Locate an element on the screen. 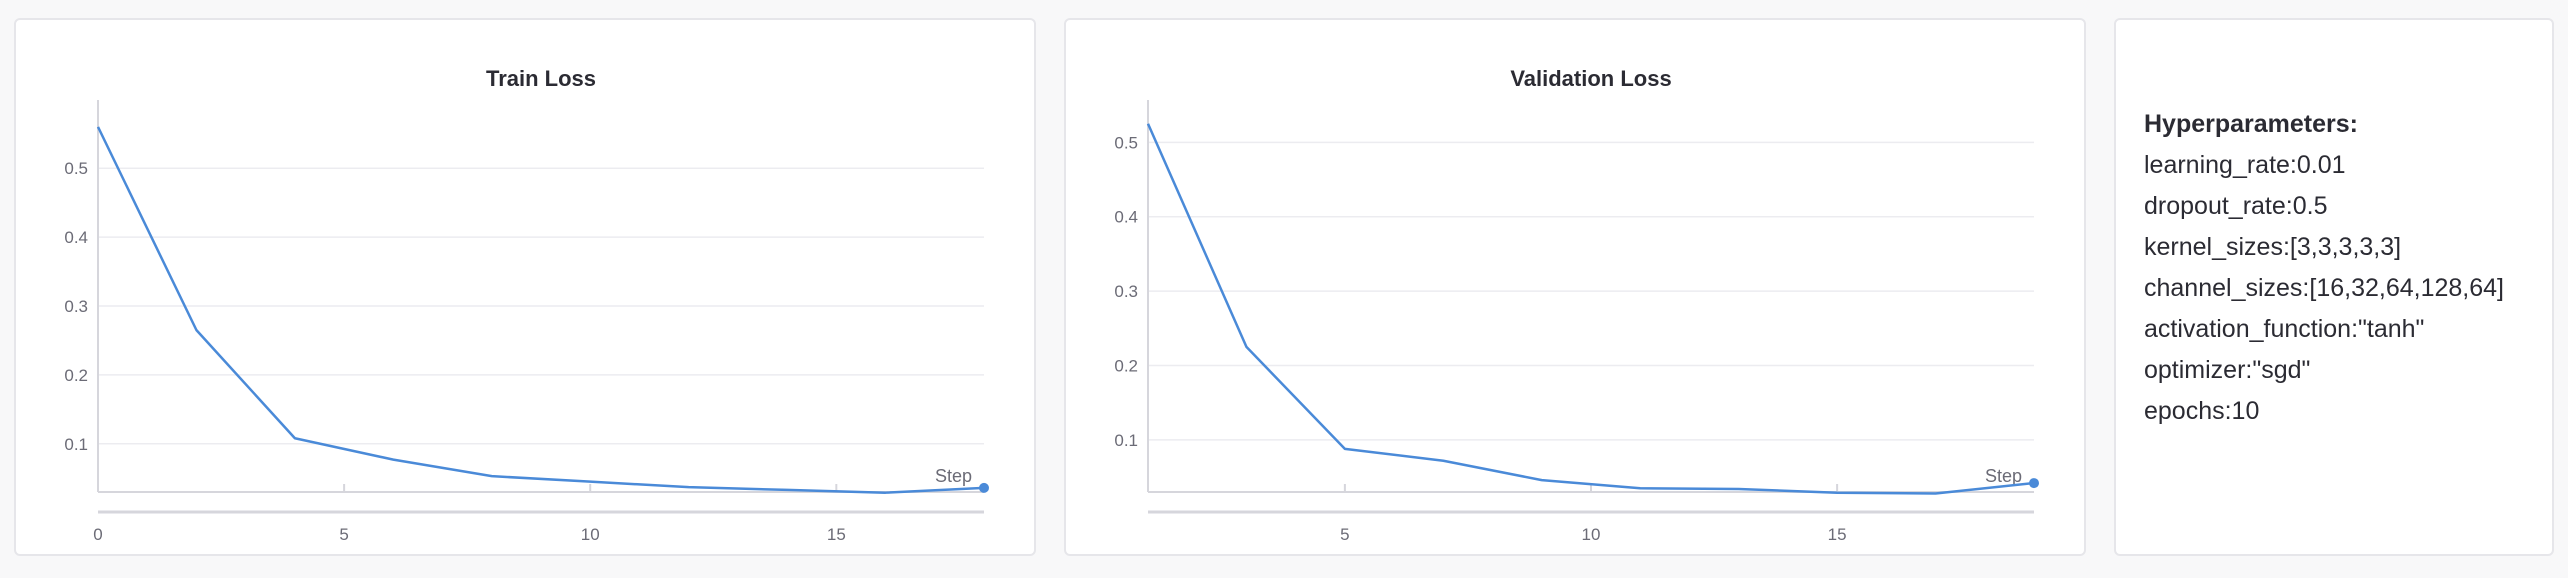 The image size is (2568, 578). chart-title: Train Loss is located at coordinates (541, 78).